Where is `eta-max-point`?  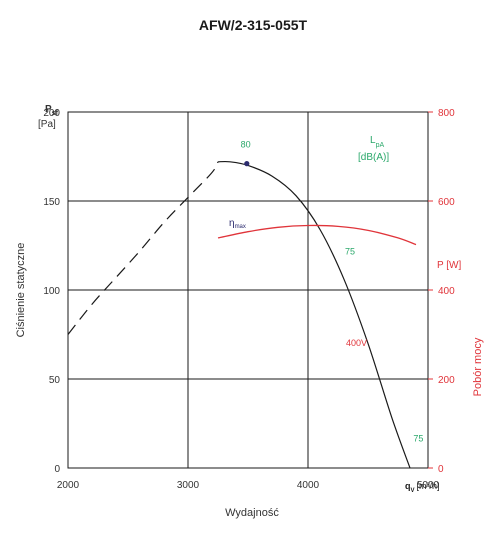
eta-max-point is located at coordinates (247, 164).